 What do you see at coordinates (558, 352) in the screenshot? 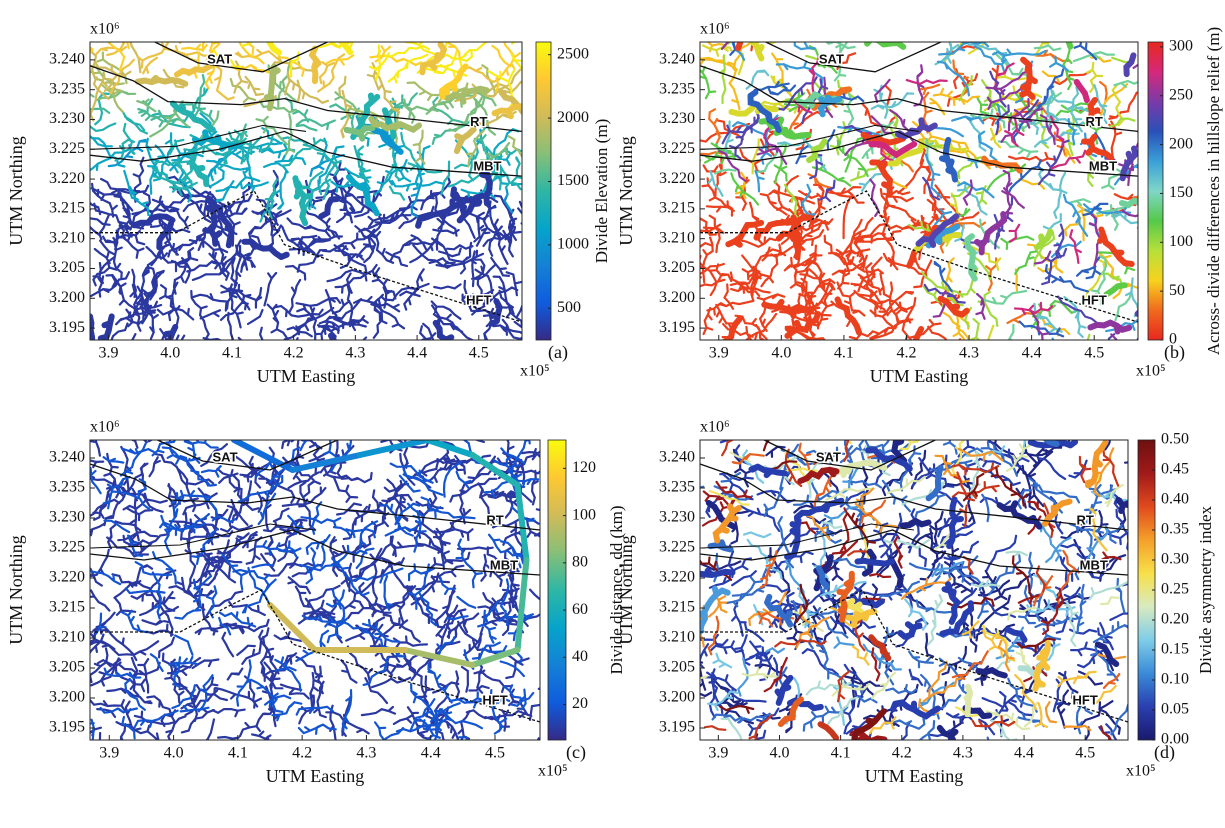
I see `panel-label: (a)` at bounding box center [558, 352].